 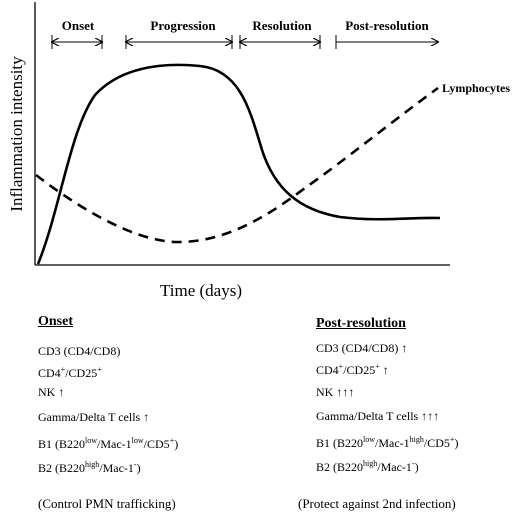 What do you see at coordinates (367, 466) in the screenshot?
I see `post-item-b2: B2 (B220high/Mac-1-)` at bounding box center [367, 466].